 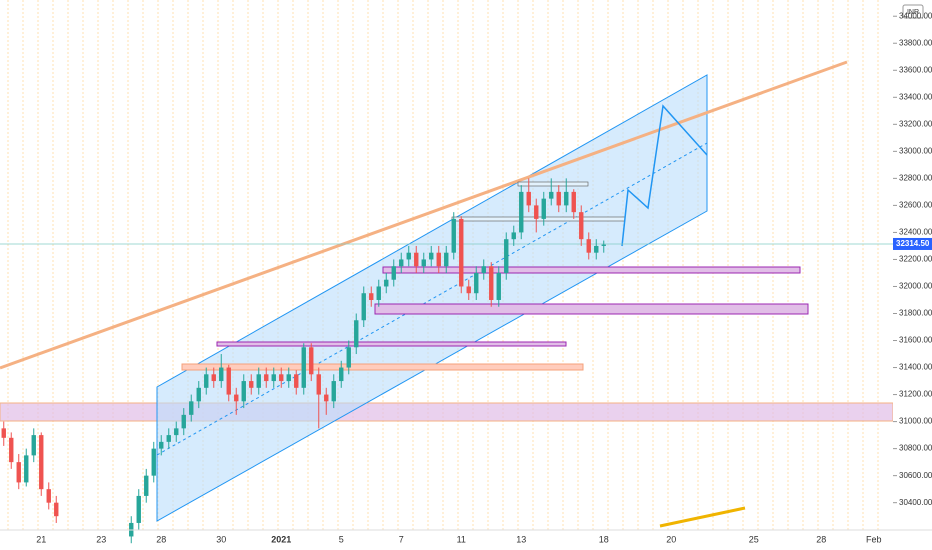 What do you see at coordinates (915, 96) in the screenshot?
I see `y-tick-label: 33400.00` at bounding box center [915, 96].